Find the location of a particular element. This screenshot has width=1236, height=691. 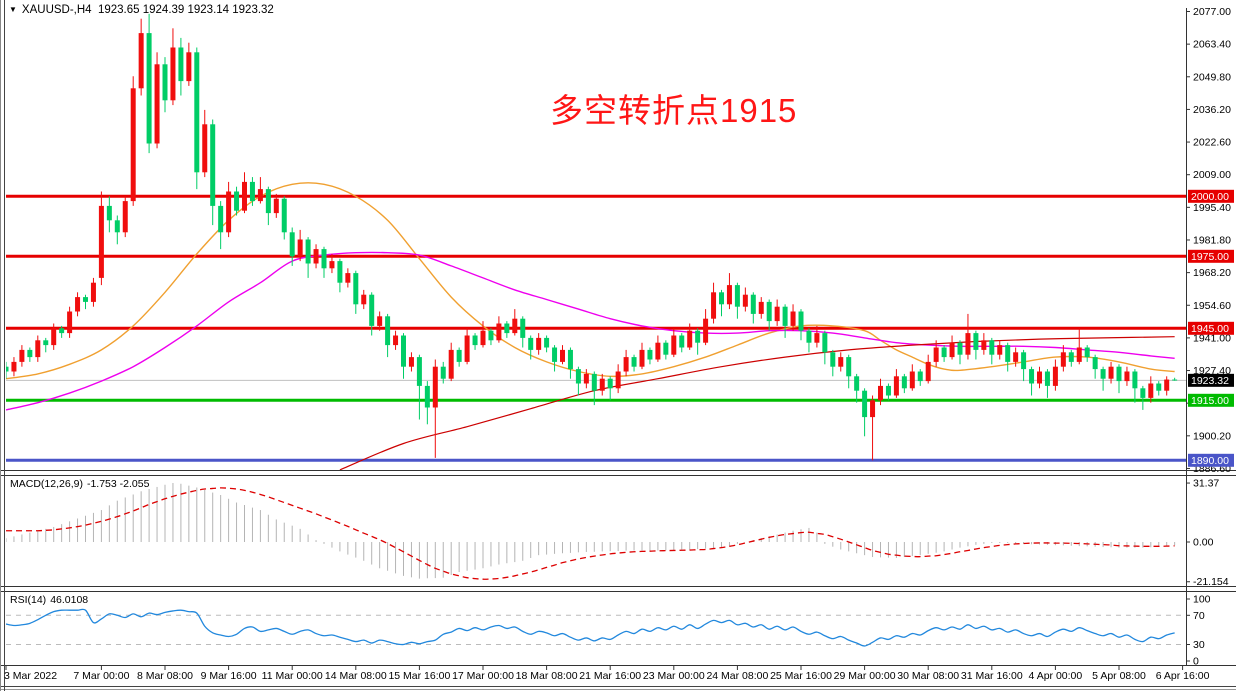

svg-text: 2049.80 is located at coordinates (1212, 77).